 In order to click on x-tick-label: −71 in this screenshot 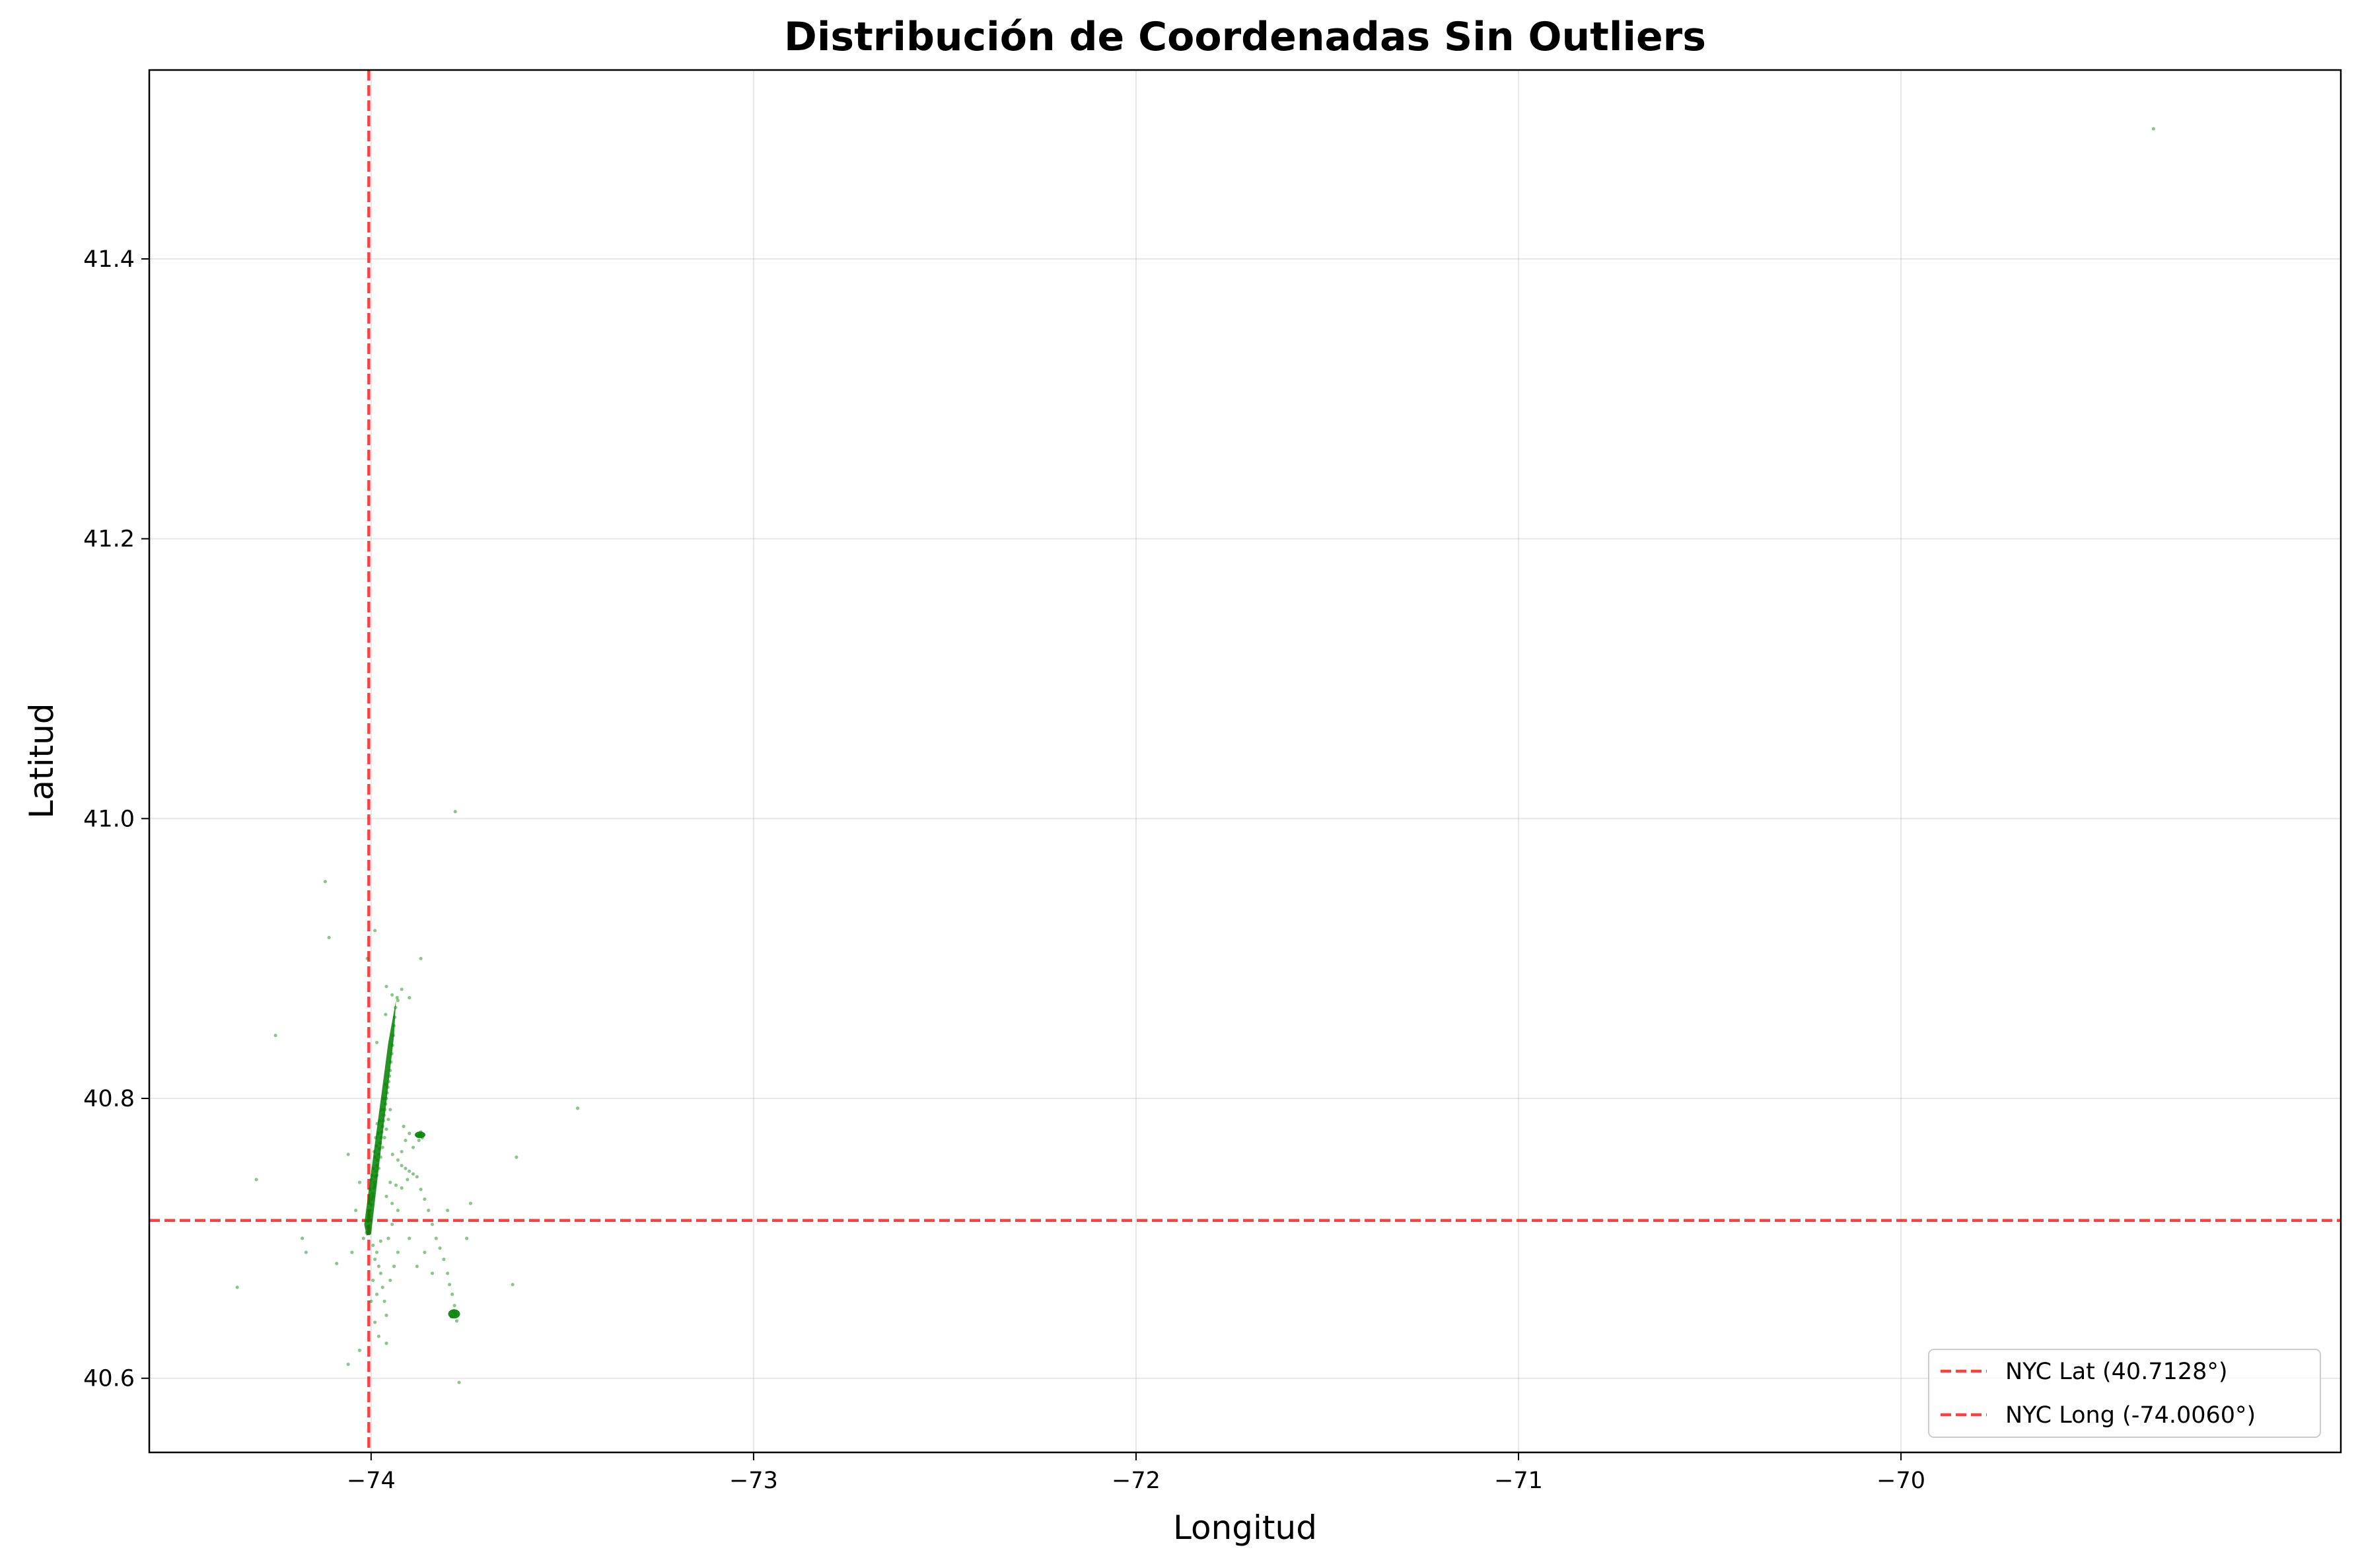, I will do `click(1518, 1481)`.